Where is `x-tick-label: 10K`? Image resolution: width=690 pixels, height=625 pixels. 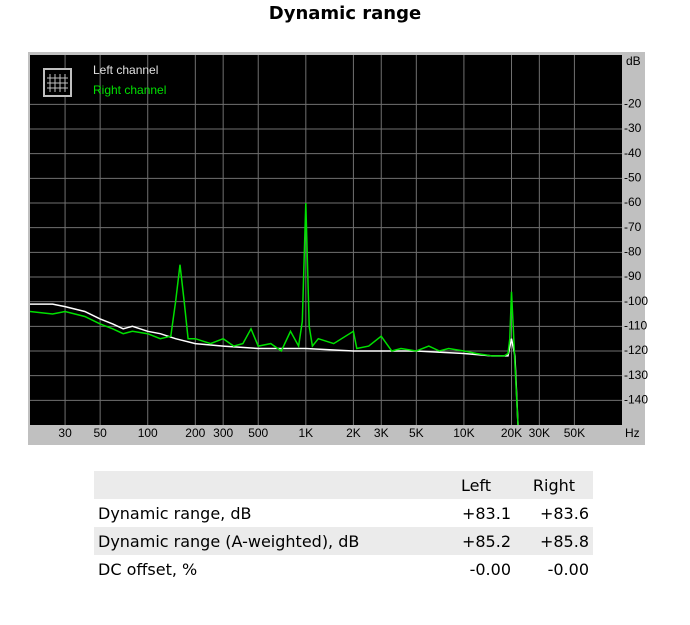
x-tick-label: 10K is located at coordinates (463, 433).